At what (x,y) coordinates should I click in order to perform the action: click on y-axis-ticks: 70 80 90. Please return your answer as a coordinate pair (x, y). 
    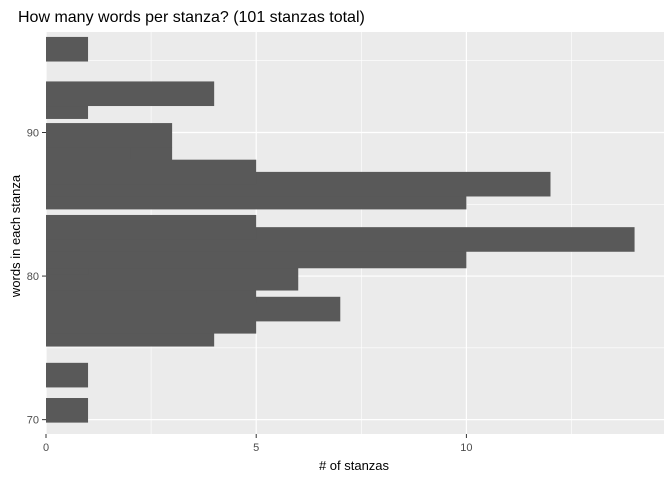
    Looking at the image, I should click on (36, 277).